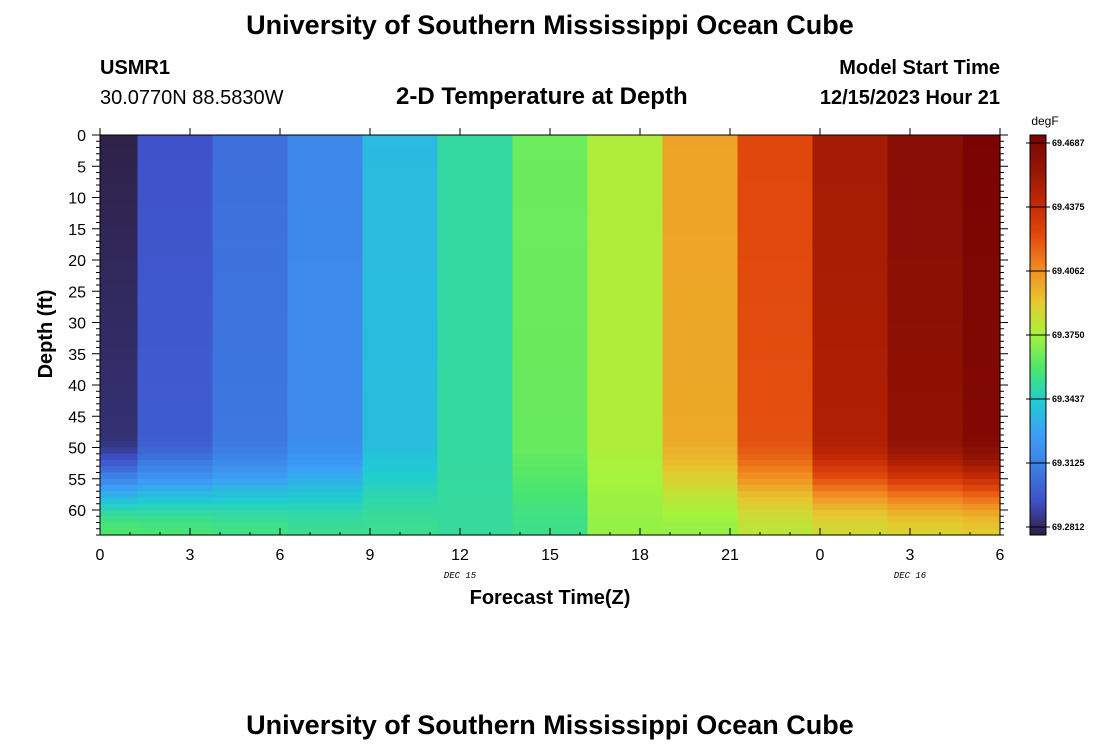 The image size is (1100, 750). Describe the element at coordinates (77, 355) in the screenshot. I see `y-tick-label: 35` at that location.